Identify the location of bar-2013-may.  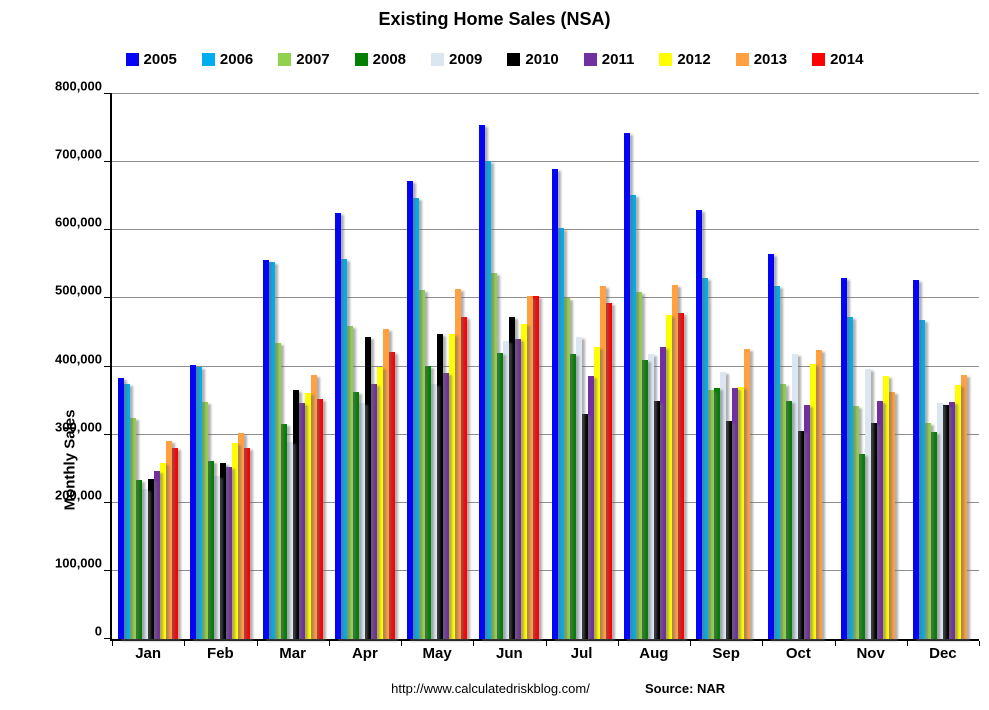
(458, 463).